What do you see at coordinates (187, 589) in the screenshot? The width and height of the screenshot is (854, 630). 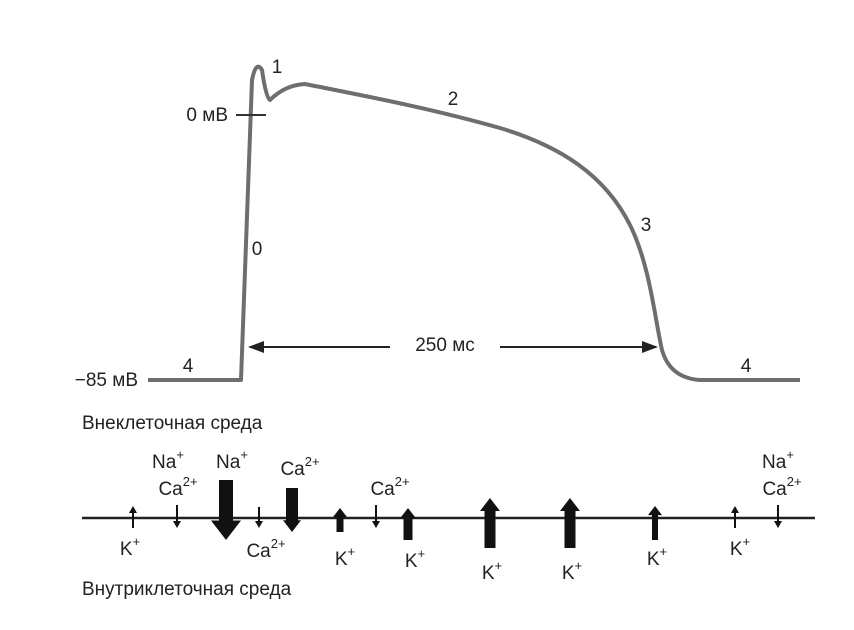 I see `region-label: Внутриклеточная среда` at bounding box center [187, 589].